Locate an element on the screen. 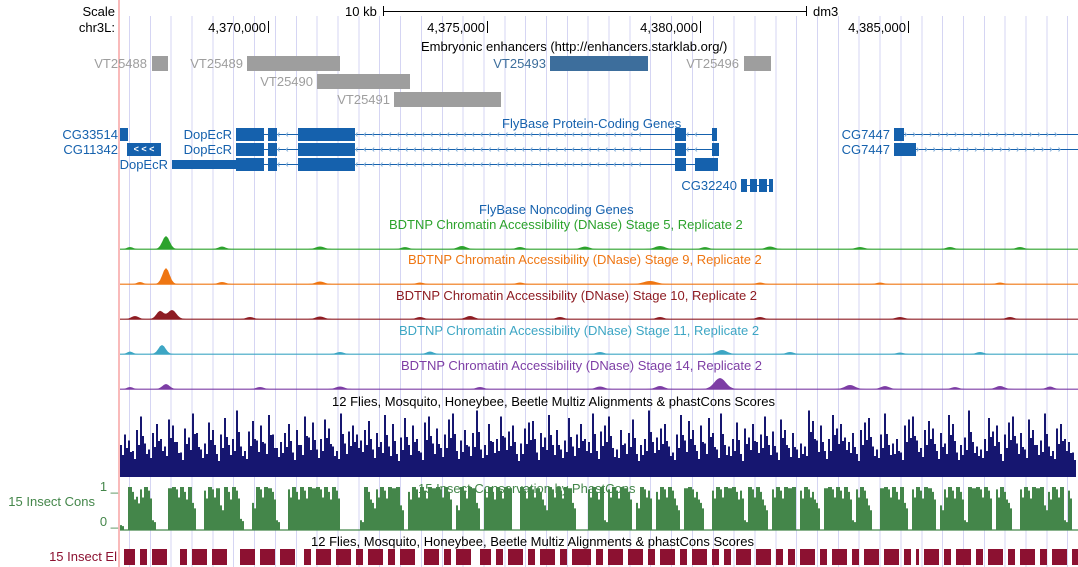 The height and width of the screenshot is (567, 1078). dnase-signal-stage11 is located at coordinates (539, 344).